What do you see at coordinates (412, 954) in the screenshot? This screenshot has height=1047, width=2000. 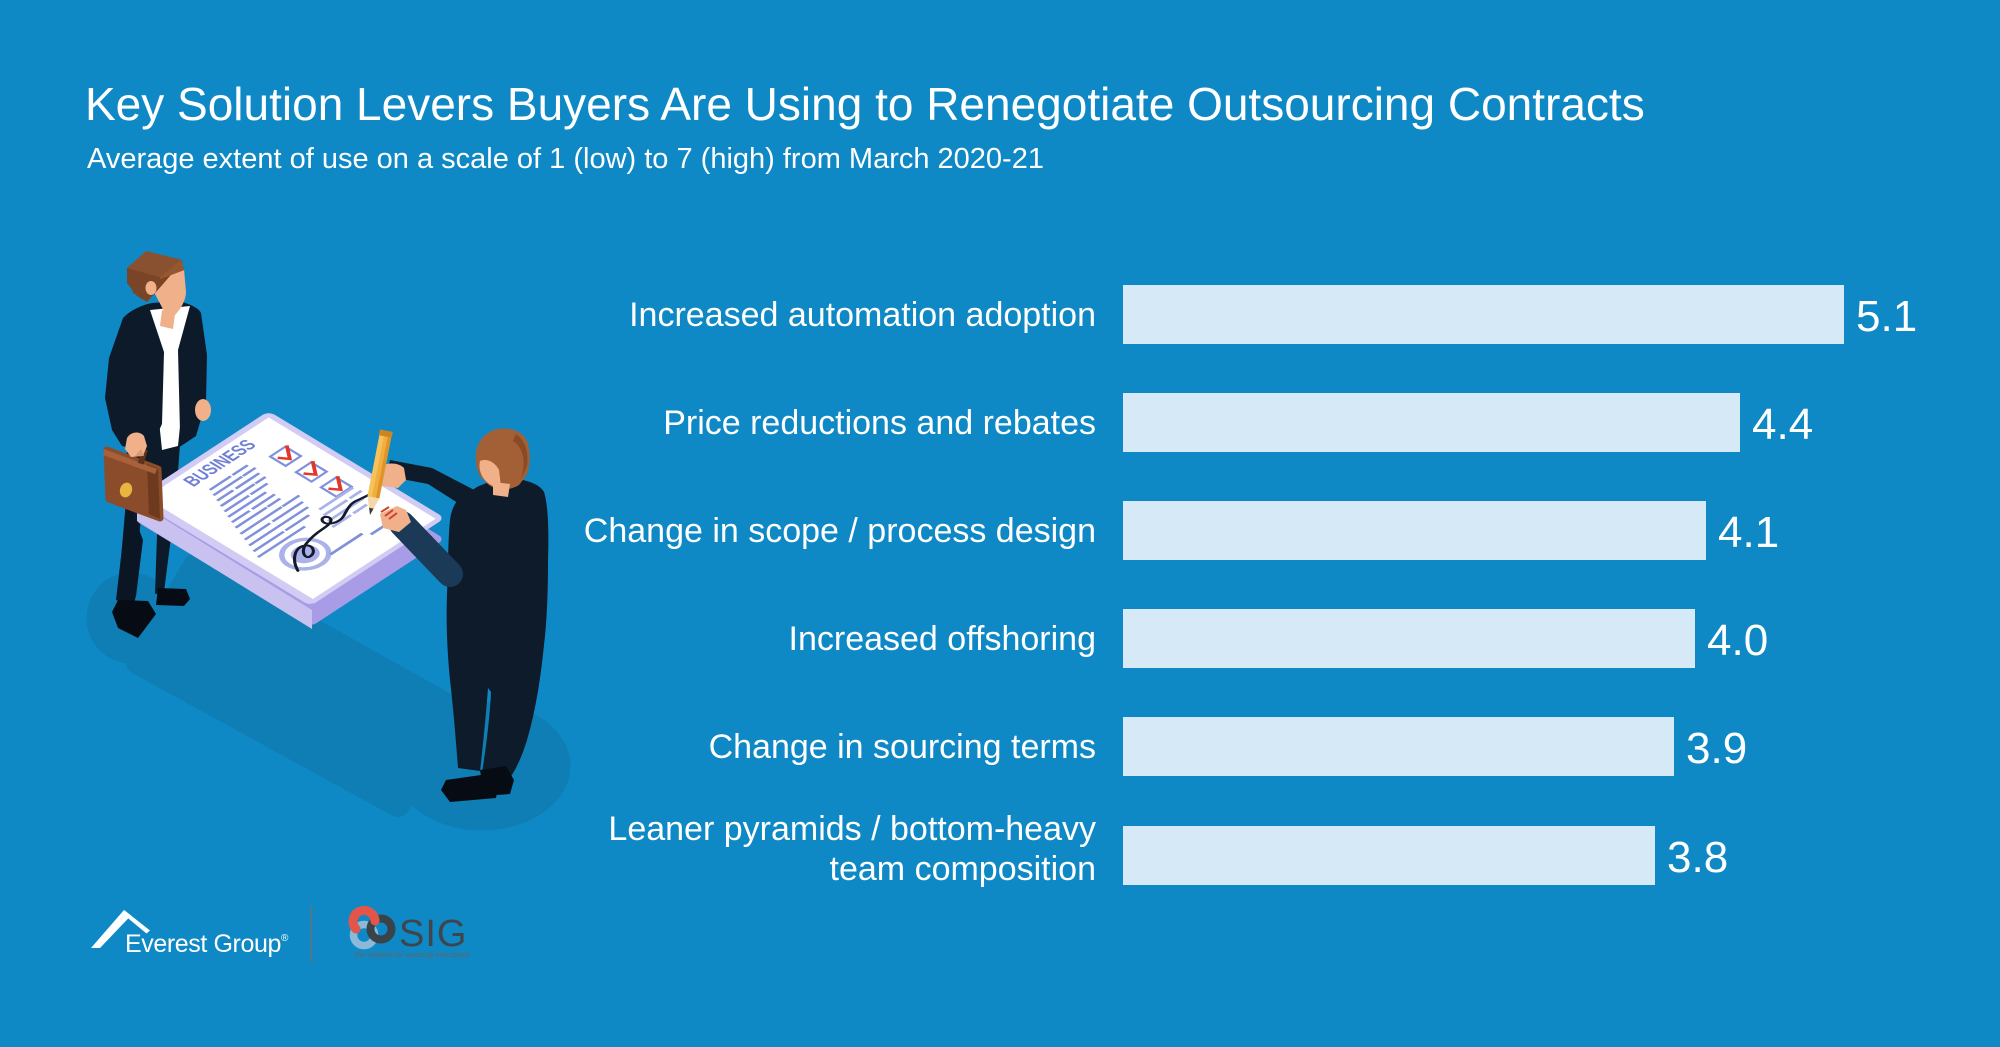 I see `svg-text:the network for sourcing execu: the network for sourcing executives` at bounding box center [412, 954].